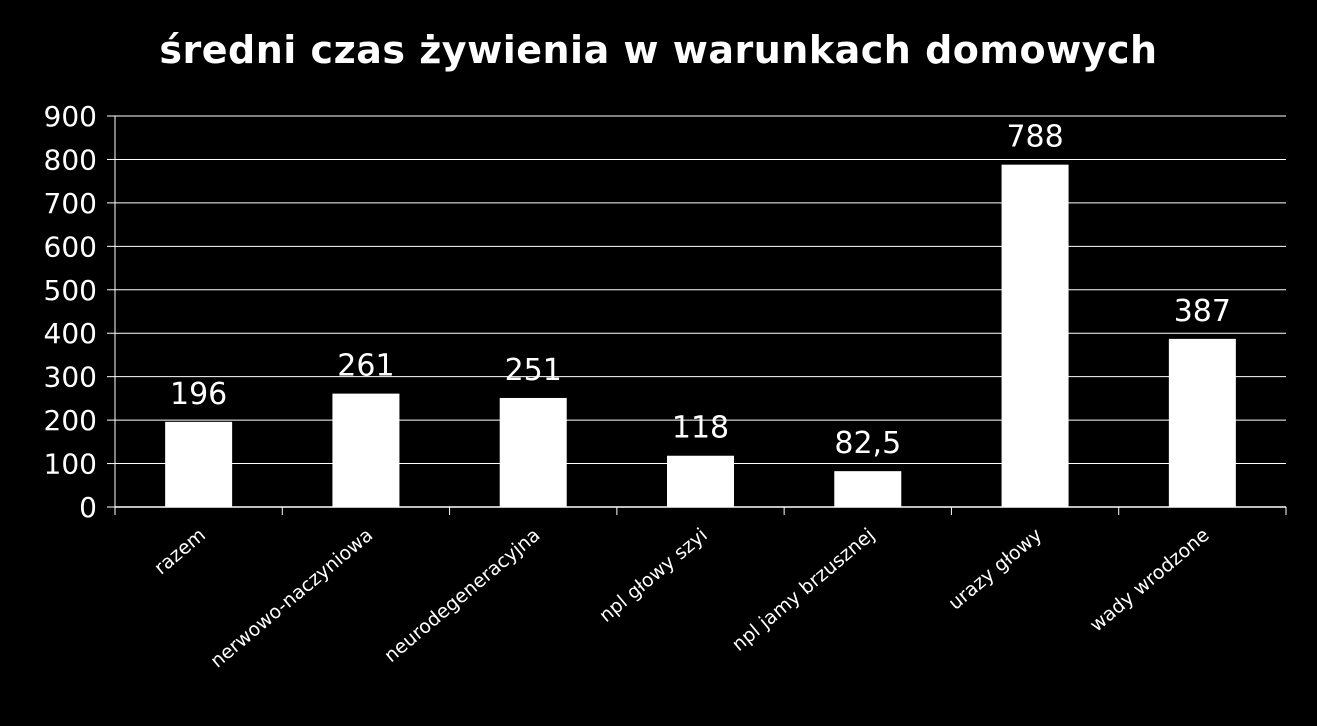 The image size is (1317, 726). What do you see at coordinates (462, 595) in the screenshot?
I see `x-tick-label: neurodegeneracyjna` at bounding box center [462, 595].